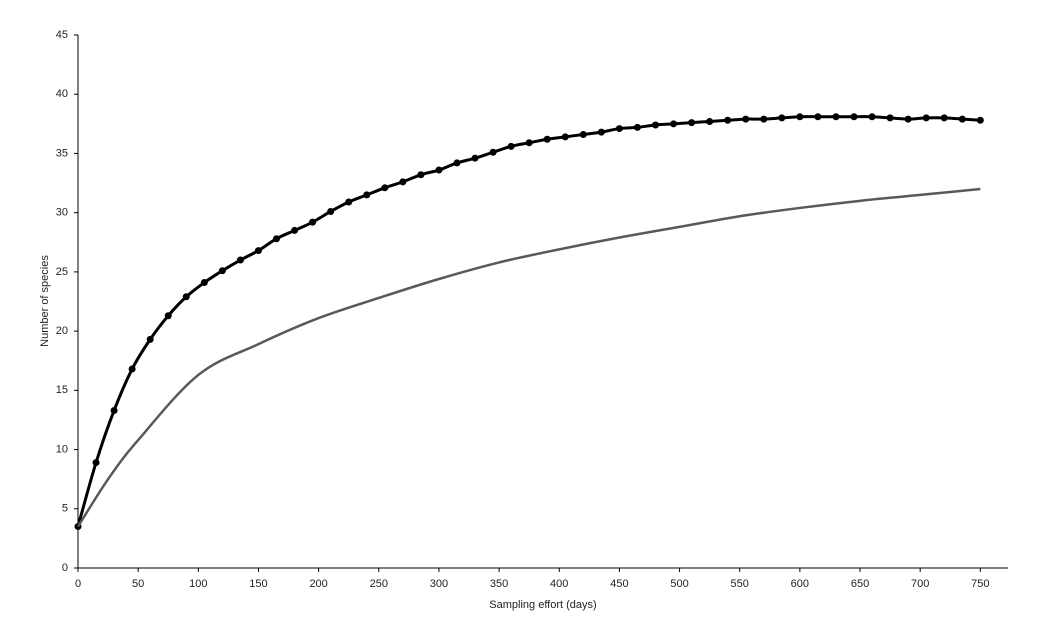  I want to click on y-tick-label: 30, so click(62, 213).